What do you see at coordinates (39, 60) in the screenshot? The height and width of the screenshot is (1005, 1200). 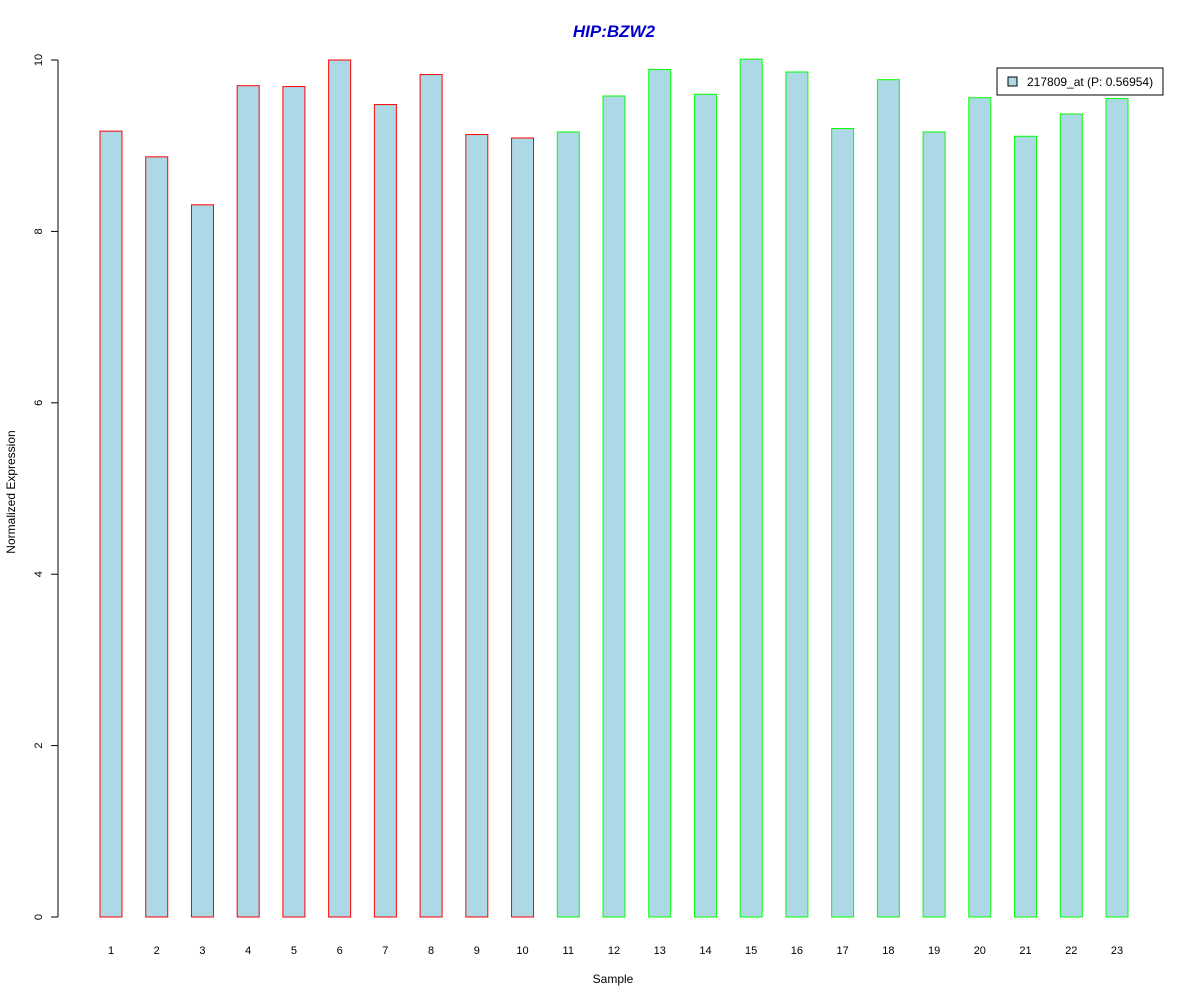 I see `y-tick-label: 10` at bounding box center [39, 60].